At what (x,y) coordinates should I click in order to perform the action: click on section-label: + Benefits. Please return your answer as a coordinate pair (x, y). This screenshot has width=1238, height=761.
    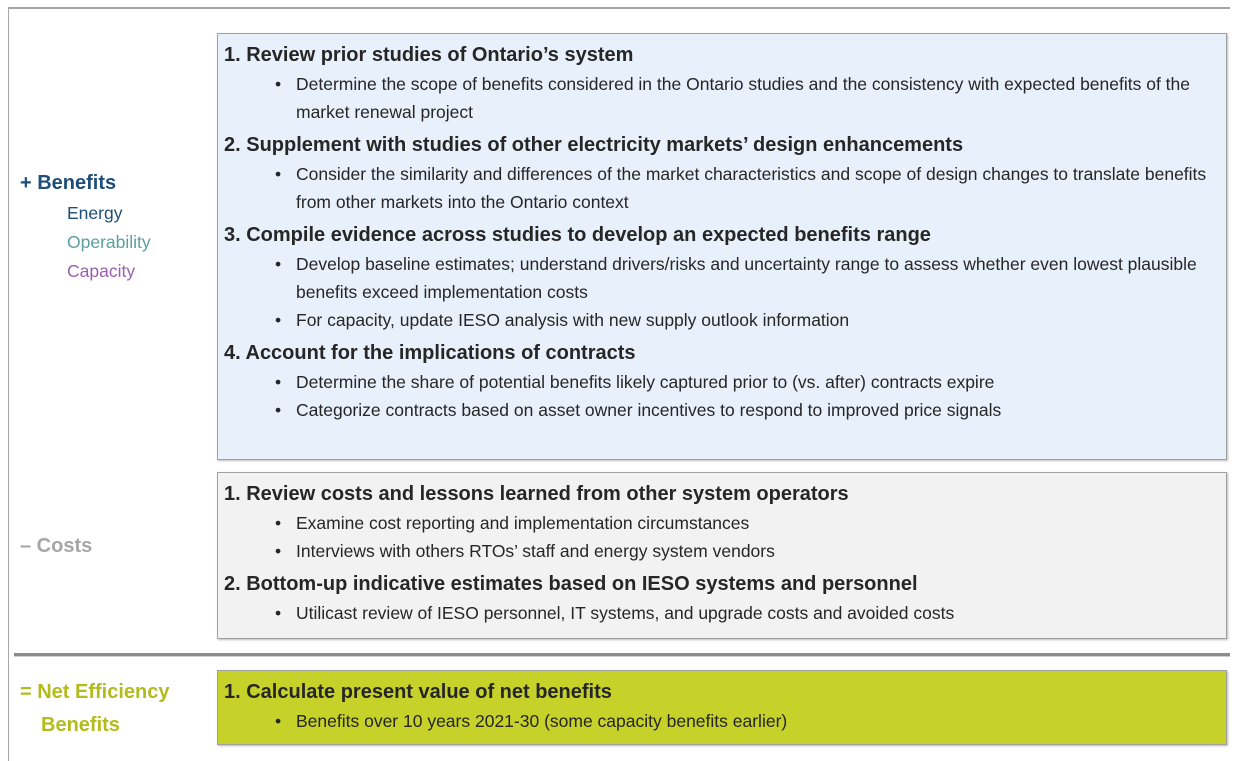
    Looking at the image, I should click on (68, 183).